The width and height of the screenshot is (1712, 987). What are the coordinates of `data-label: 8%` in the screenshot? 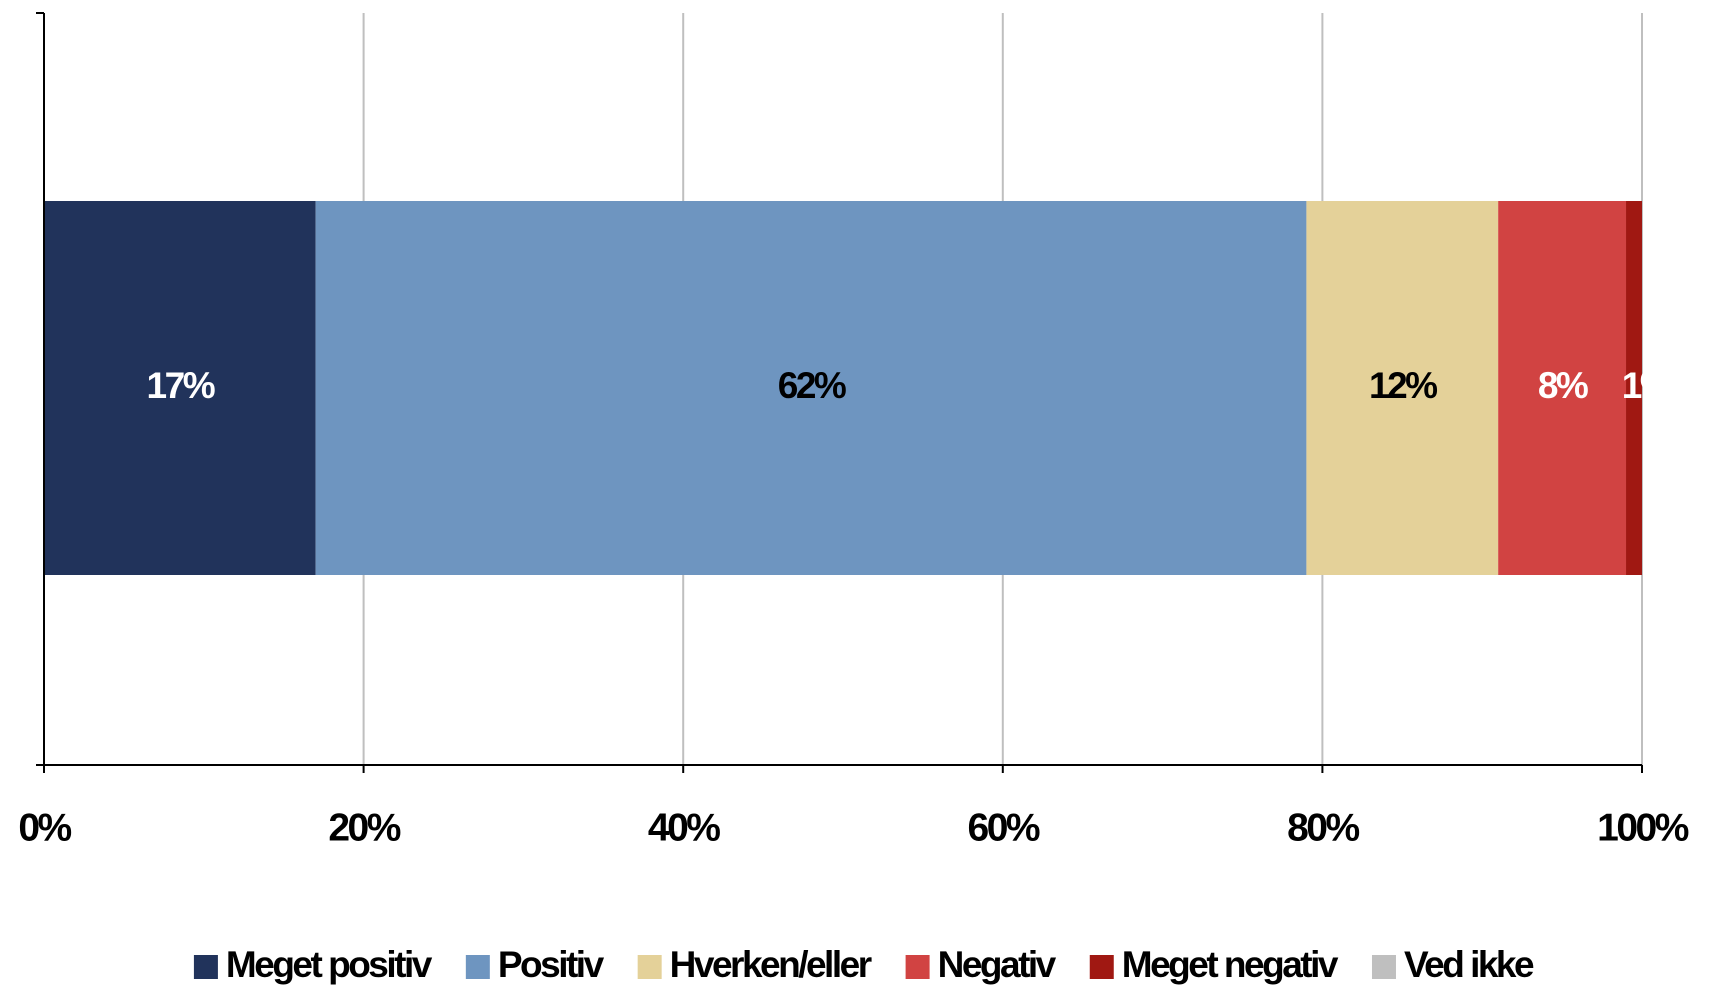 It's located at (1563, 385).